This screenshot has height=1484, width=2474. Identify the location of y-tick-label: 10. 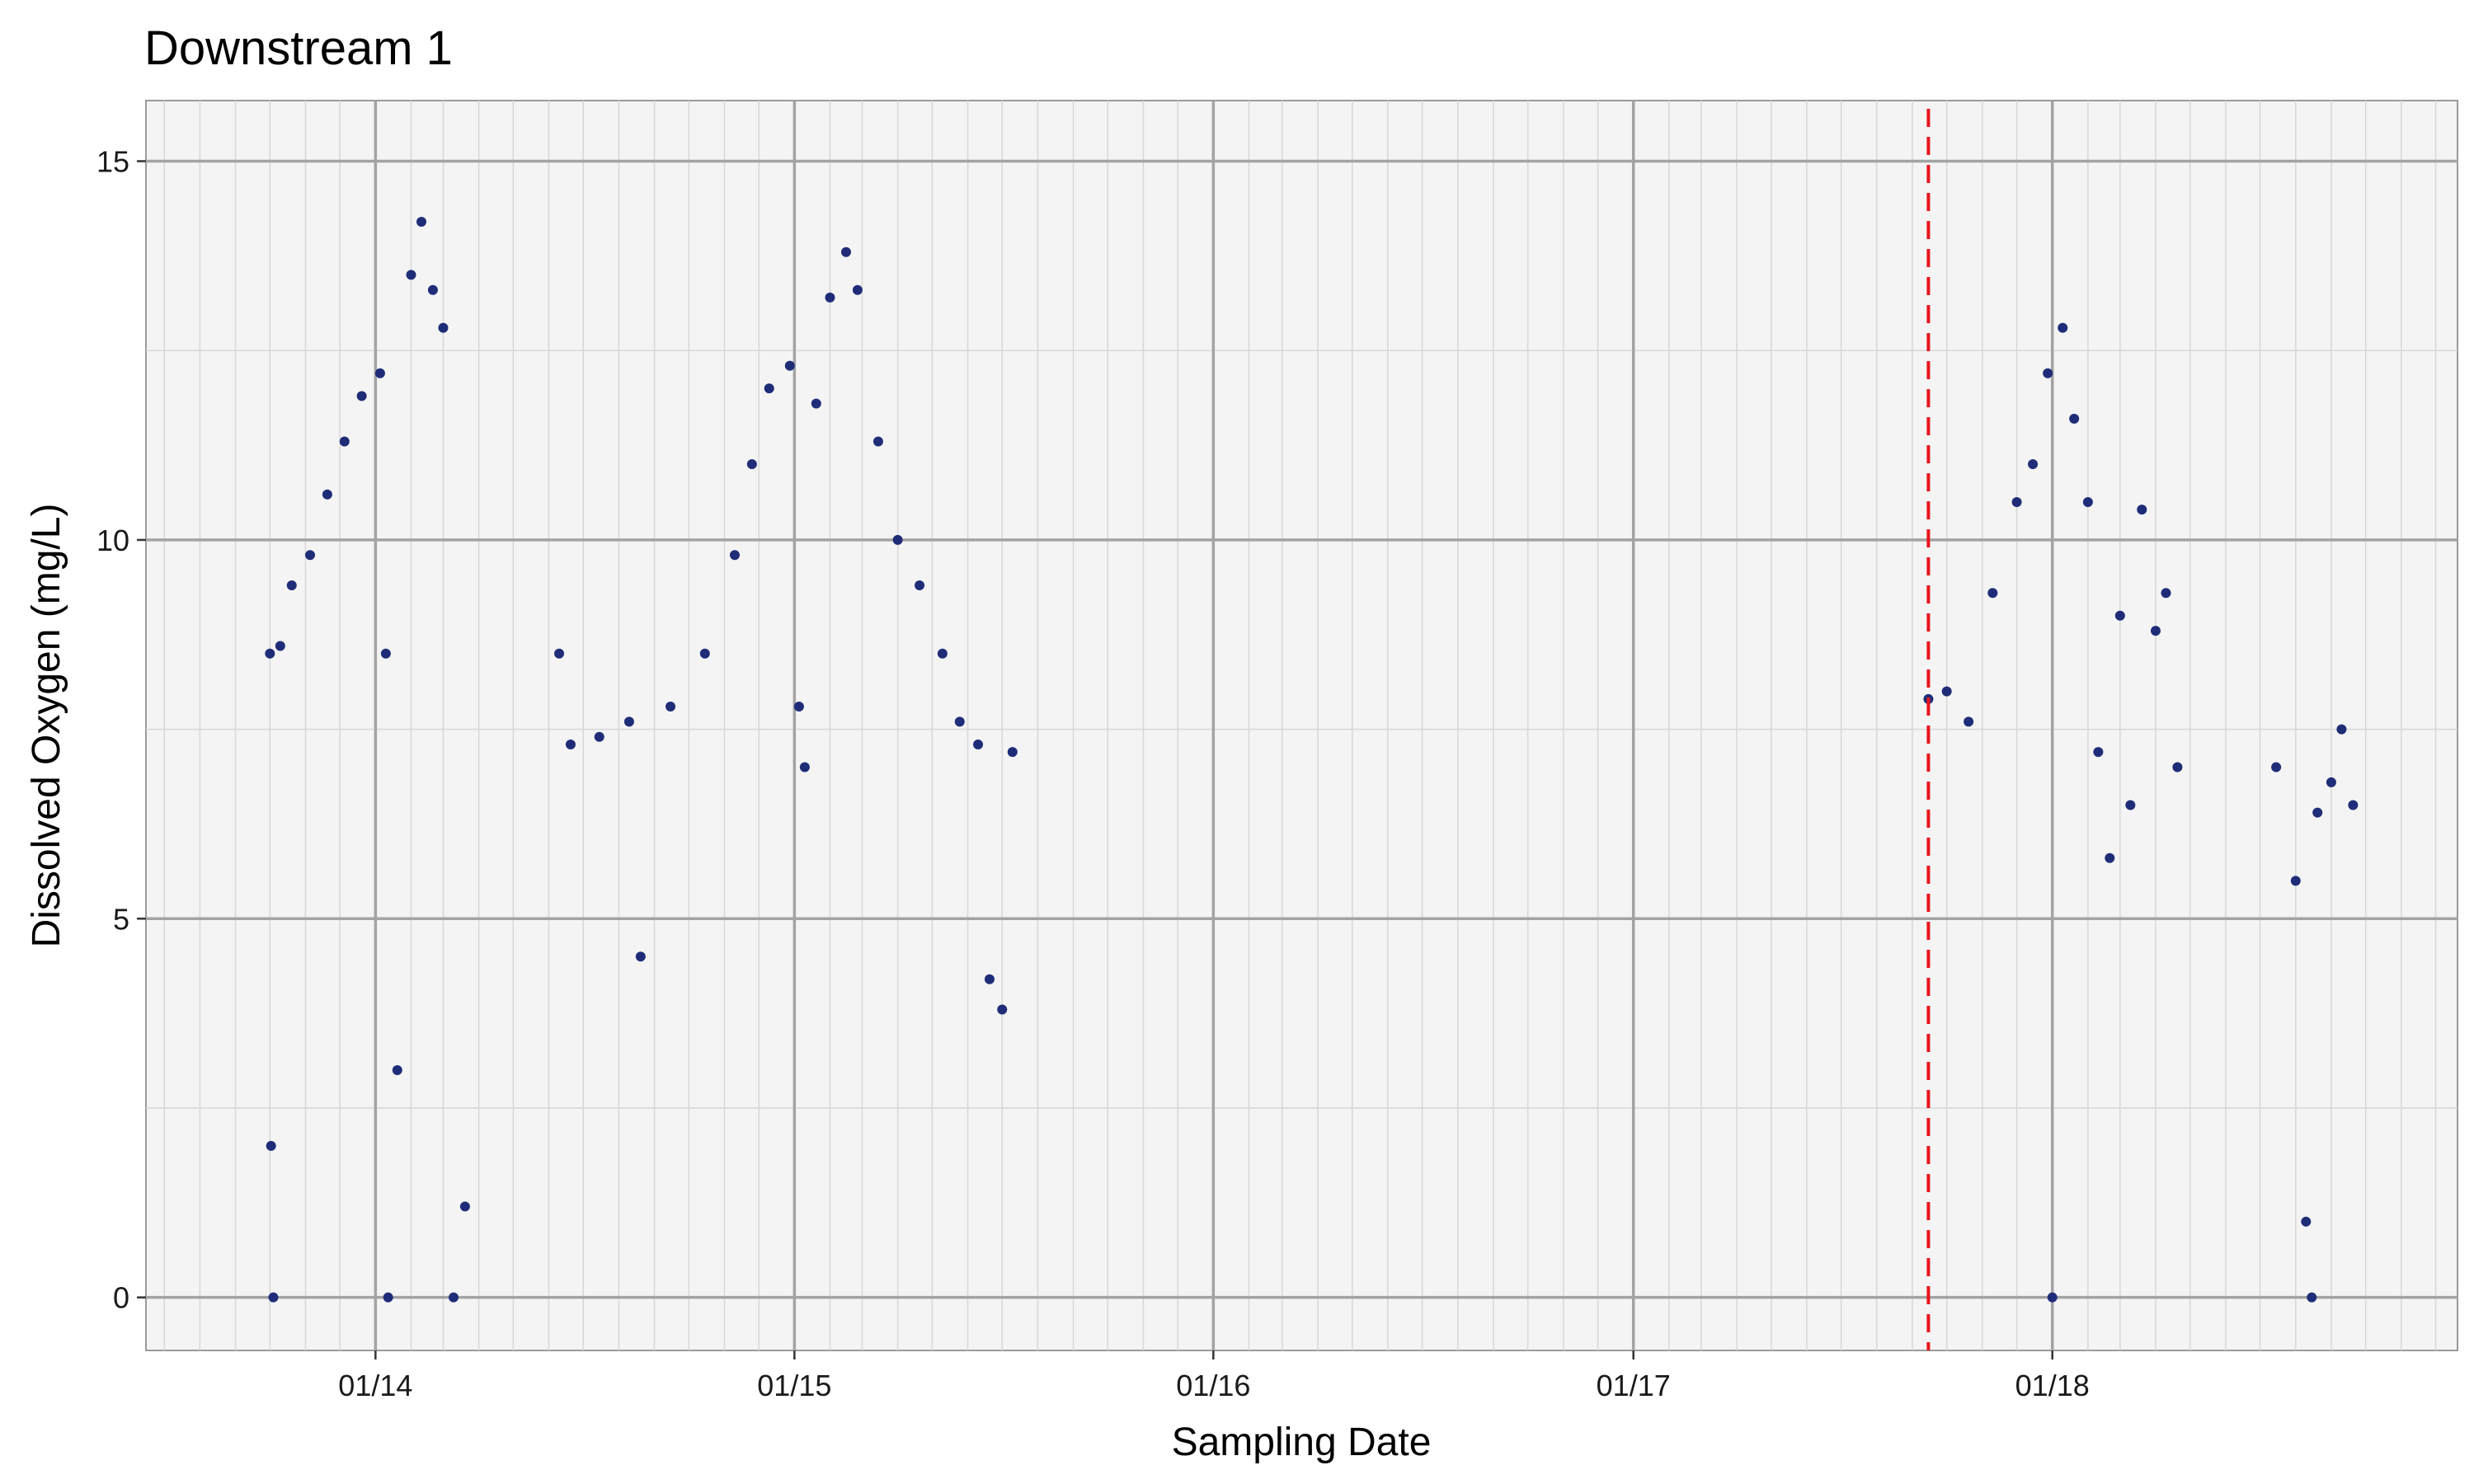
(112, 540).